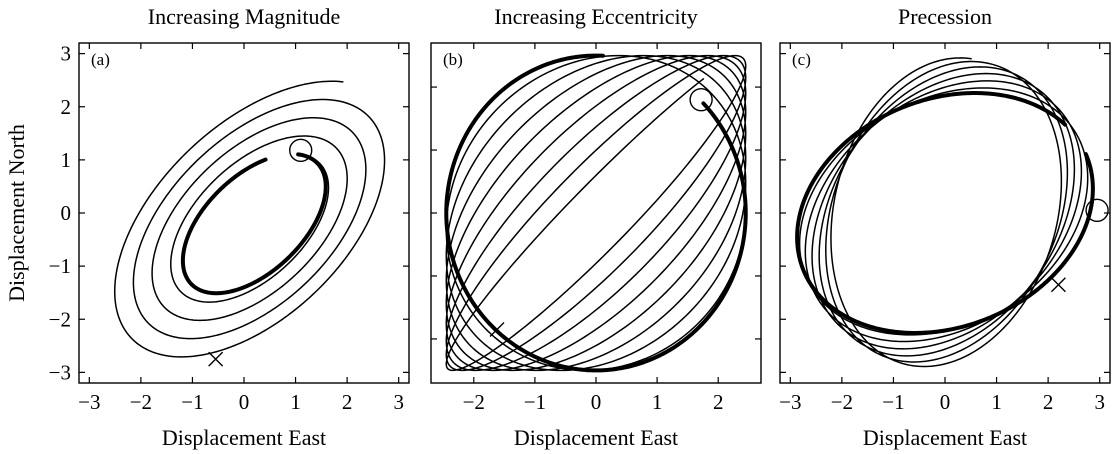  What do you see at coordinates (1058, 285) in the screenshot?
I see `start-marker-c` at bounding box center [1058, 285].